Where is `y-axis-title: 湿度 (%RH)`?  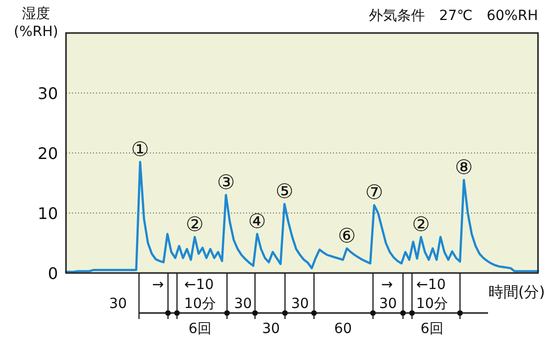 y-axis-title: 湿度 (%RH) is located at coordinates (36, 23).